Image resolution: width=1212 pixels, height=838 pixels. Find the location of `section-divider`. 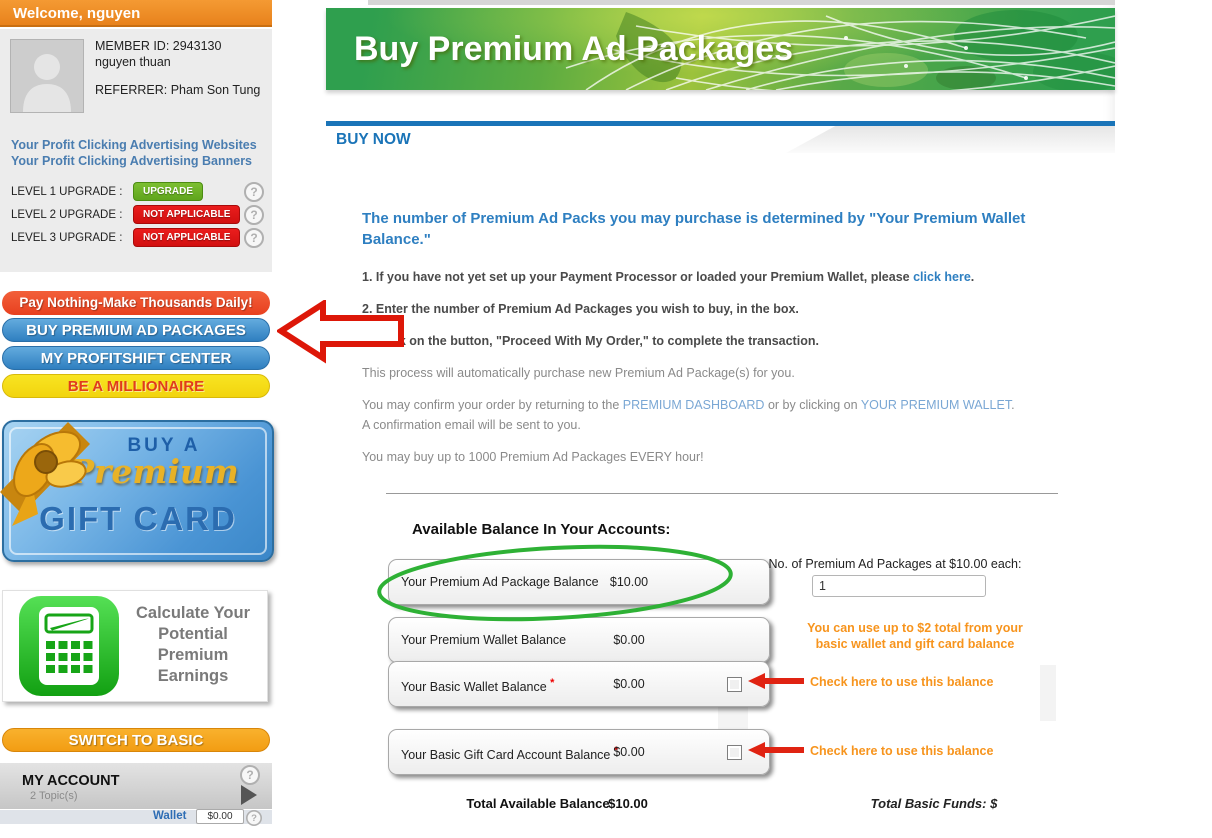

section-divider is located at coordinates (722, 493).